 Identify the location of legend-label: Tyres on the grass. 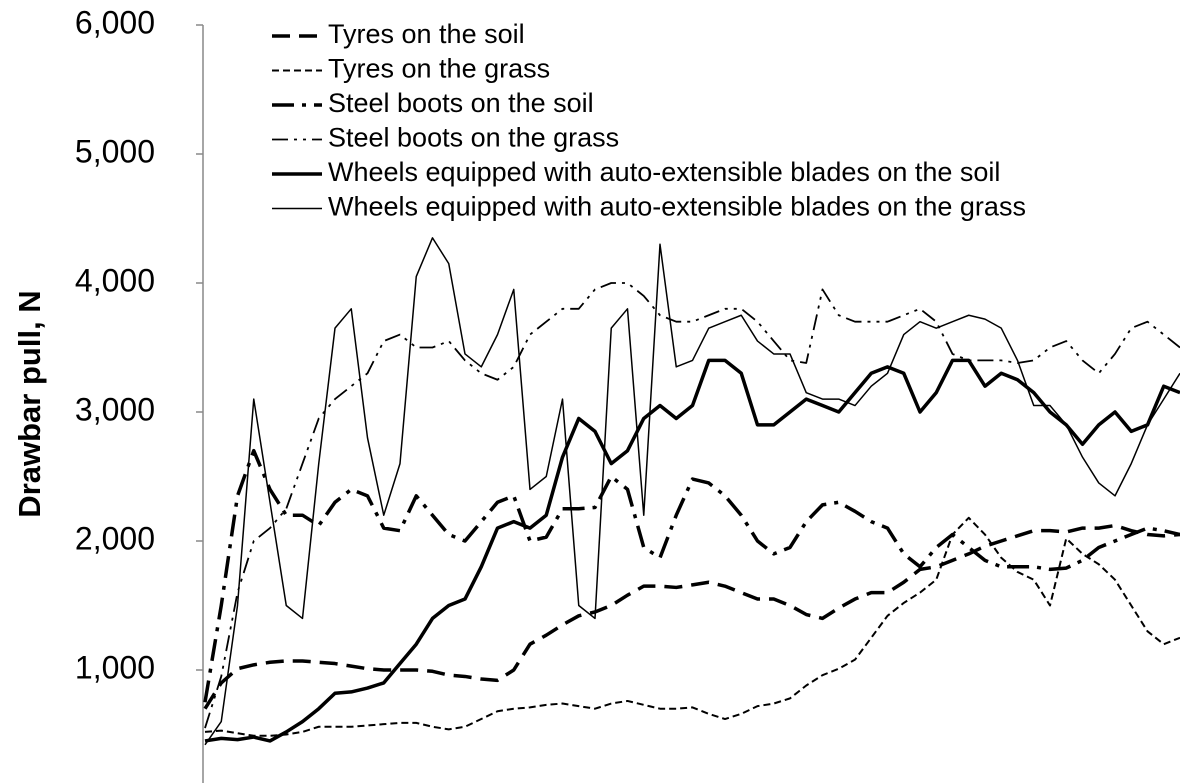
(439, 69).